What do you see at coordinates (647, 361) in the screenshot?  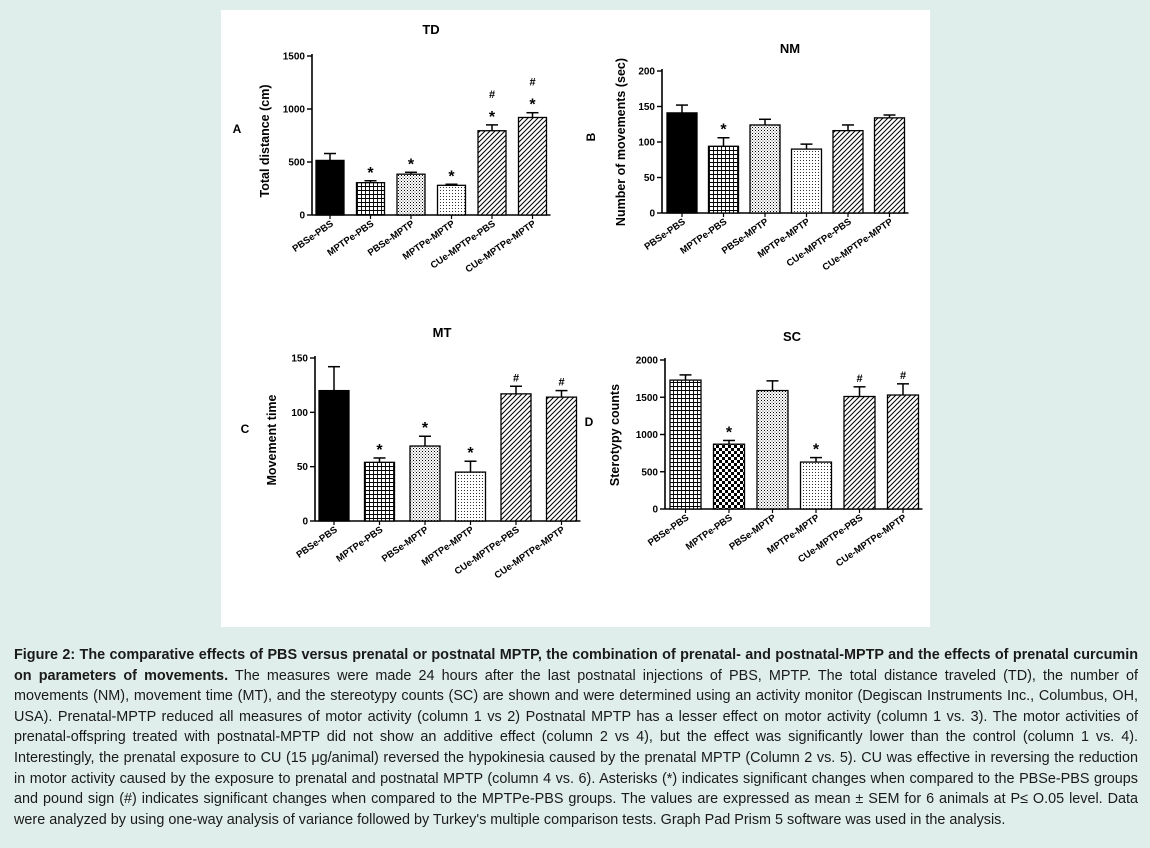 I see `y-tick-label: 2000` at bounding box center [647, 361].